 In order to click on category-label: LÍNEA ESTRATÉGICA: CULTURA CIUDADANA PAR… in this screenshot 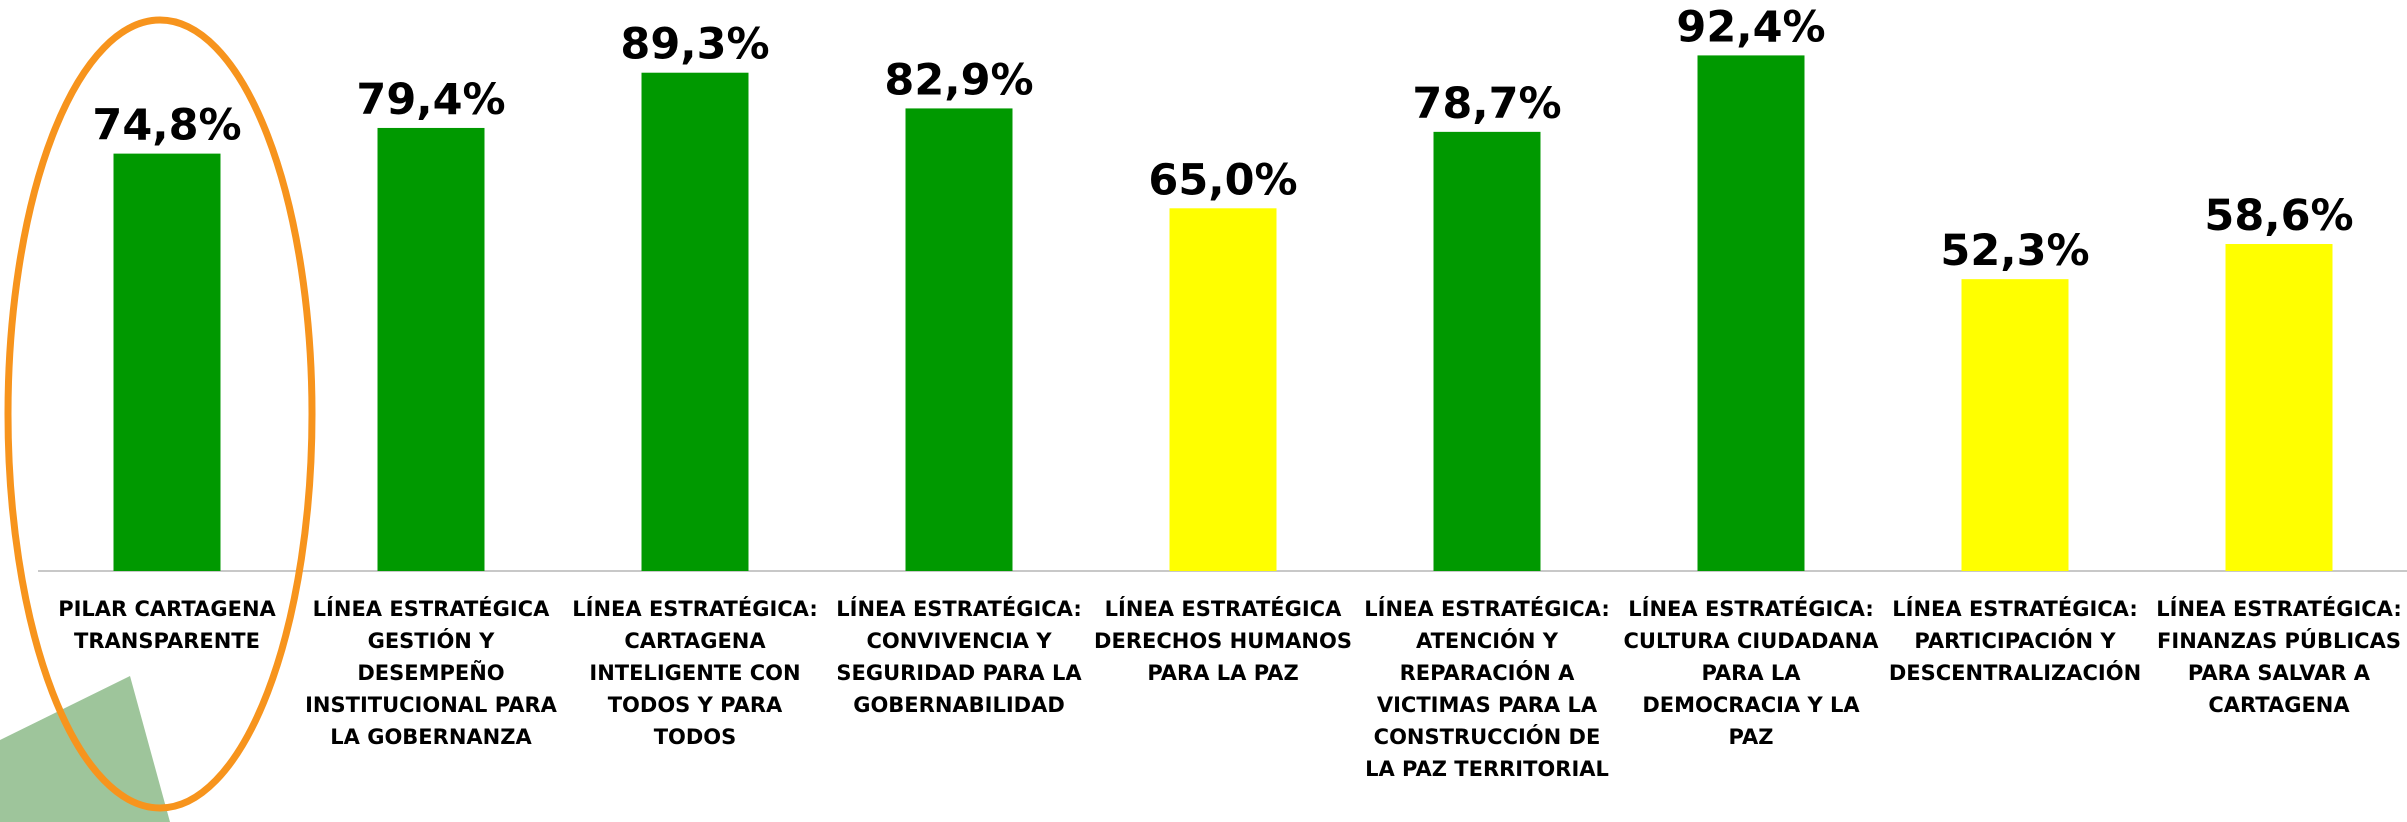, I will do `click(1751, 673)`.